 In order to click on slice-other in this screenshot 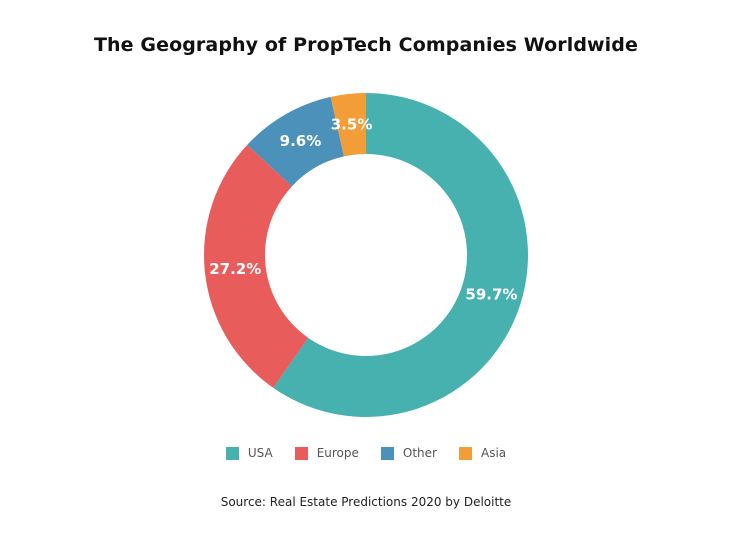, I will do `click(295, 141)`.